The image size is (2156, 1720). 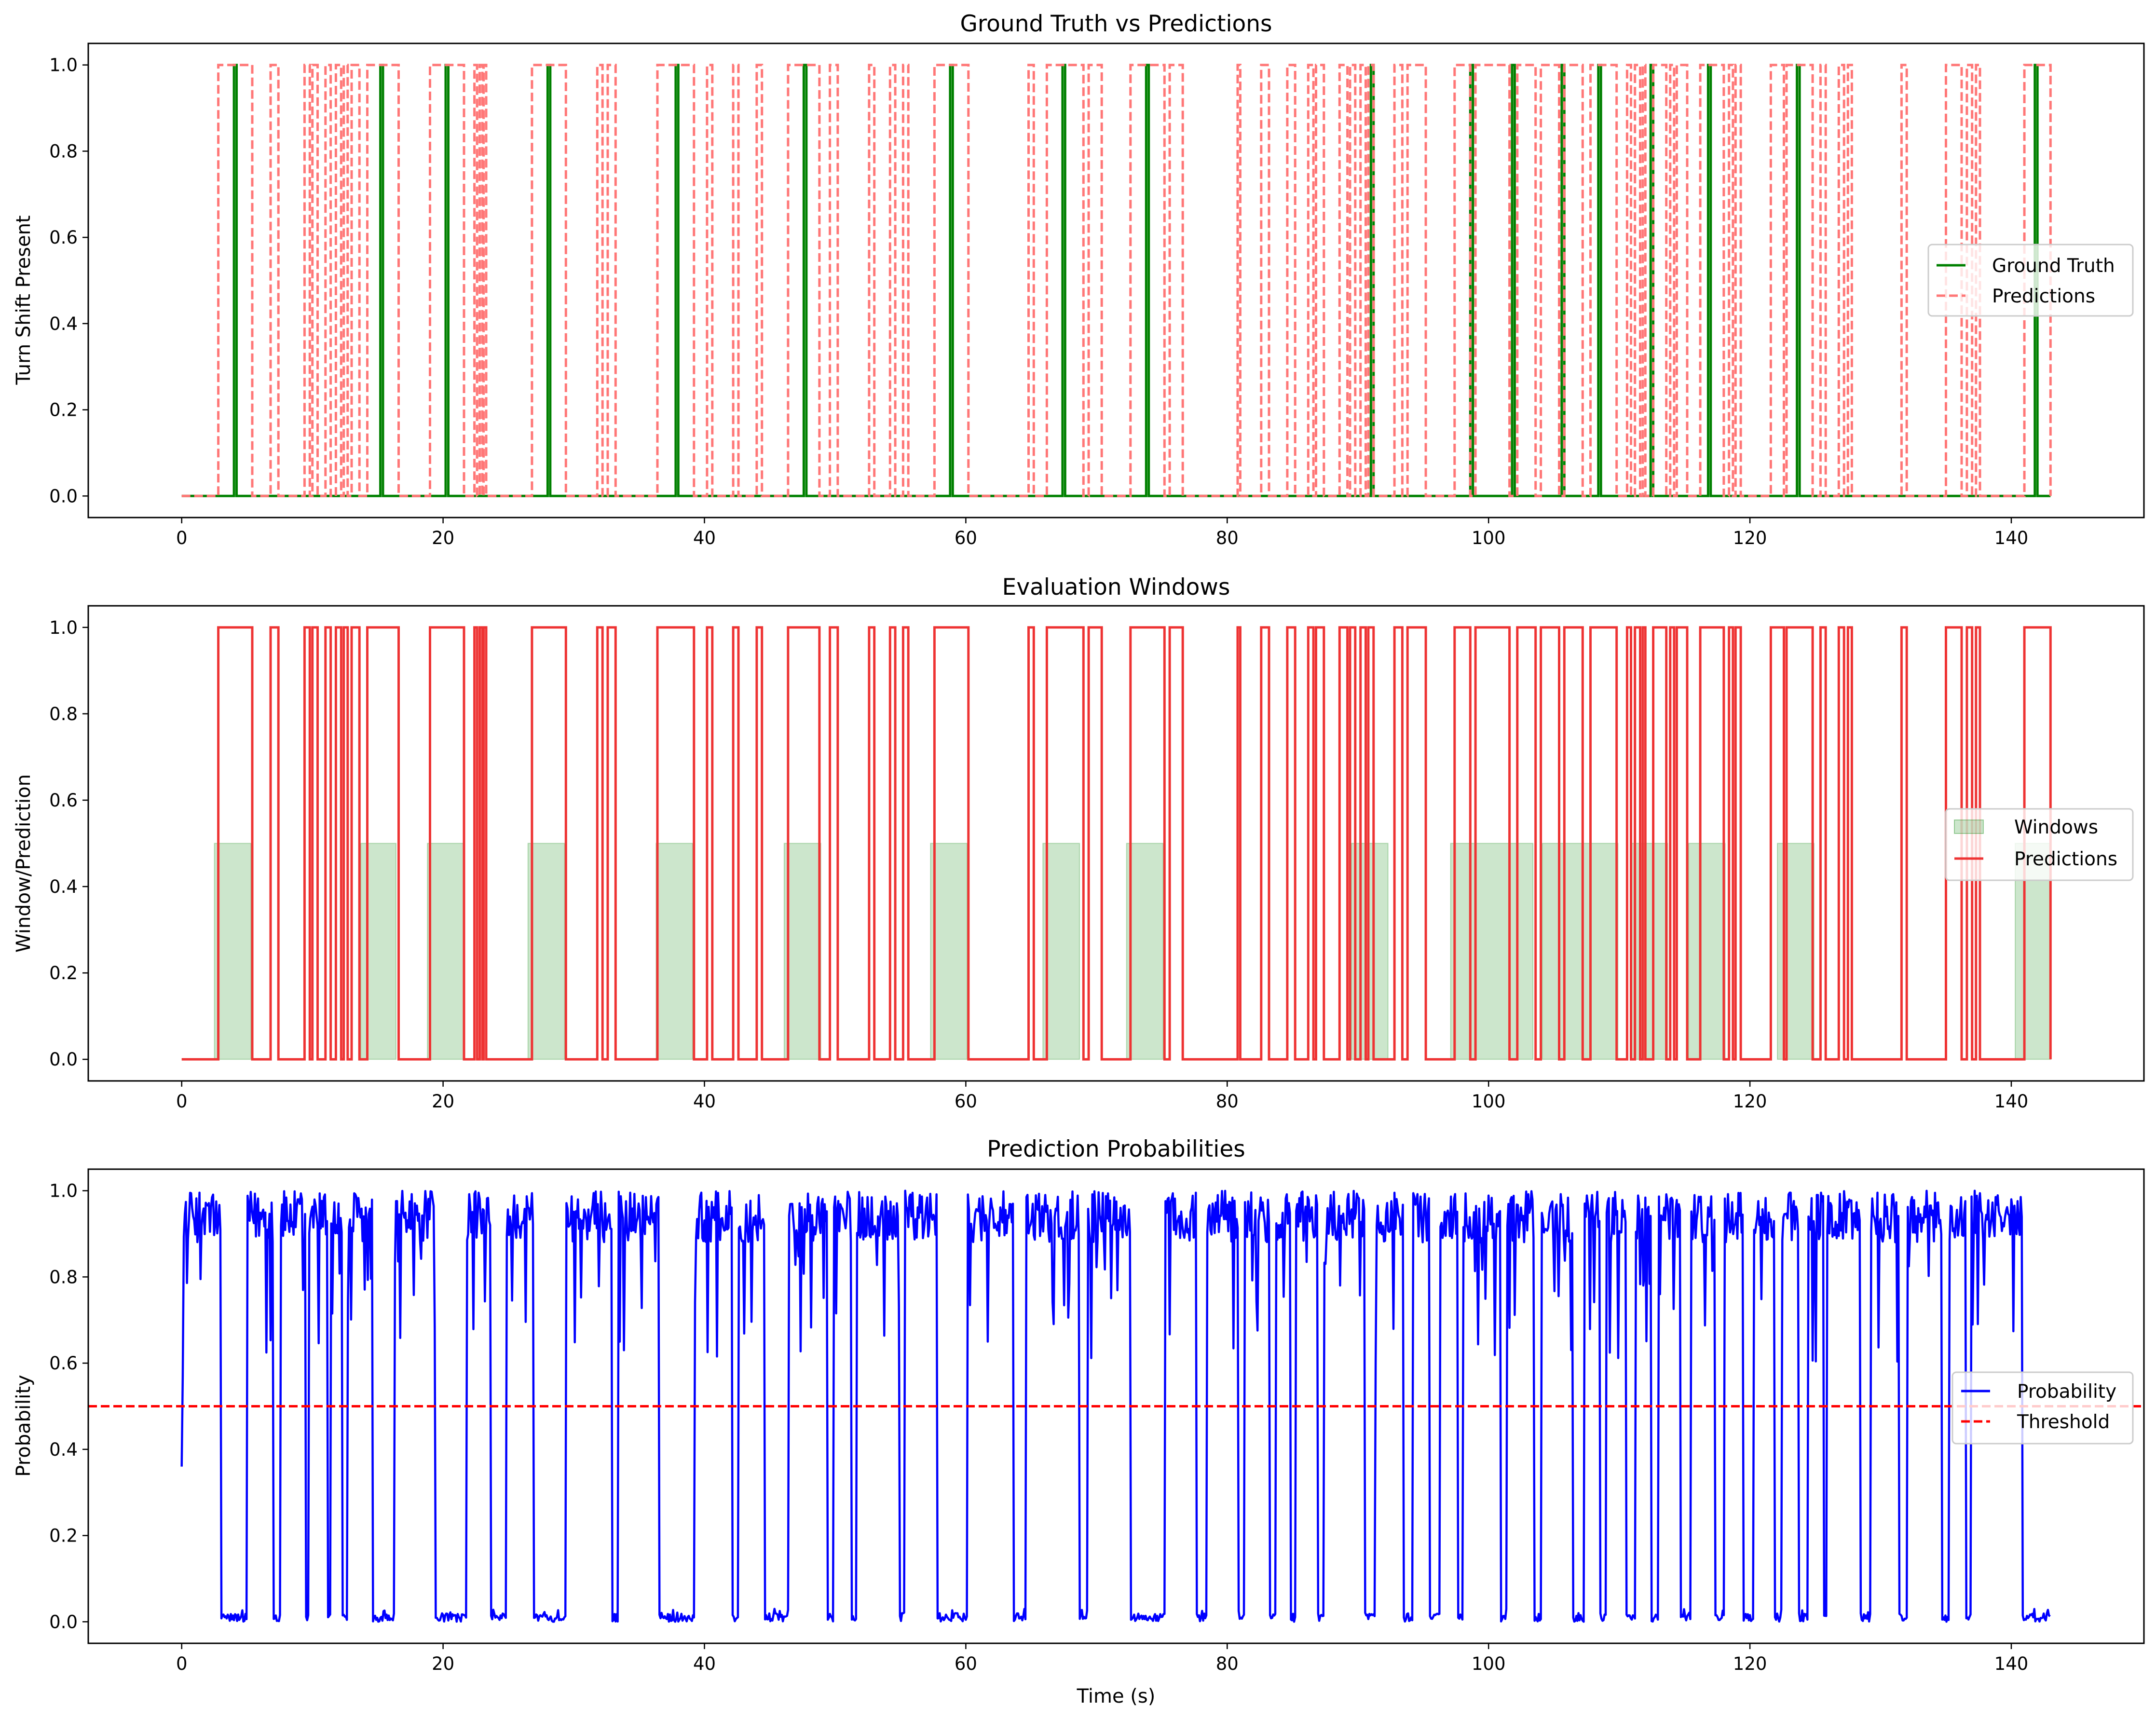 What do you see at coordinates (704, 1101) in the screenshot?
I see `panel-2-x-tick-label-40: 40` at bounding box center [704, 1101].